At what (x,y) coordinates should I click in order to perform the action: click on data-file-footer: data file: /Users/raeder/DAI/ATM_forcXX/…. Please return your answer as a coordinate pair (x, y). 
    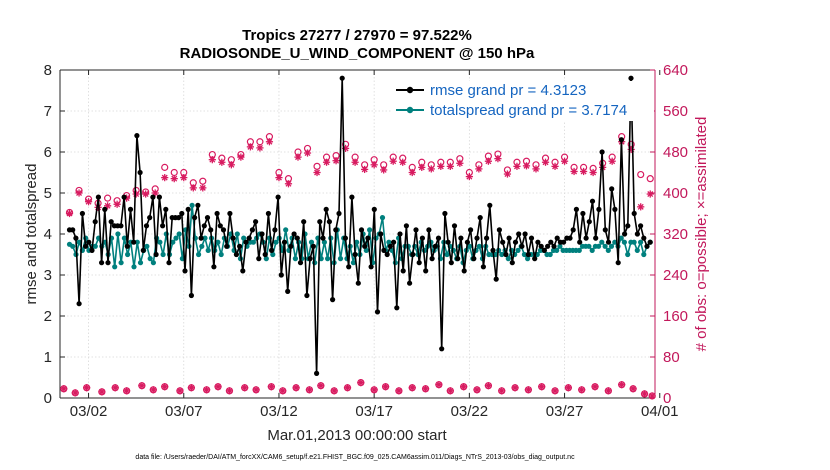
    Looking at the image, I should click on (355, 457).